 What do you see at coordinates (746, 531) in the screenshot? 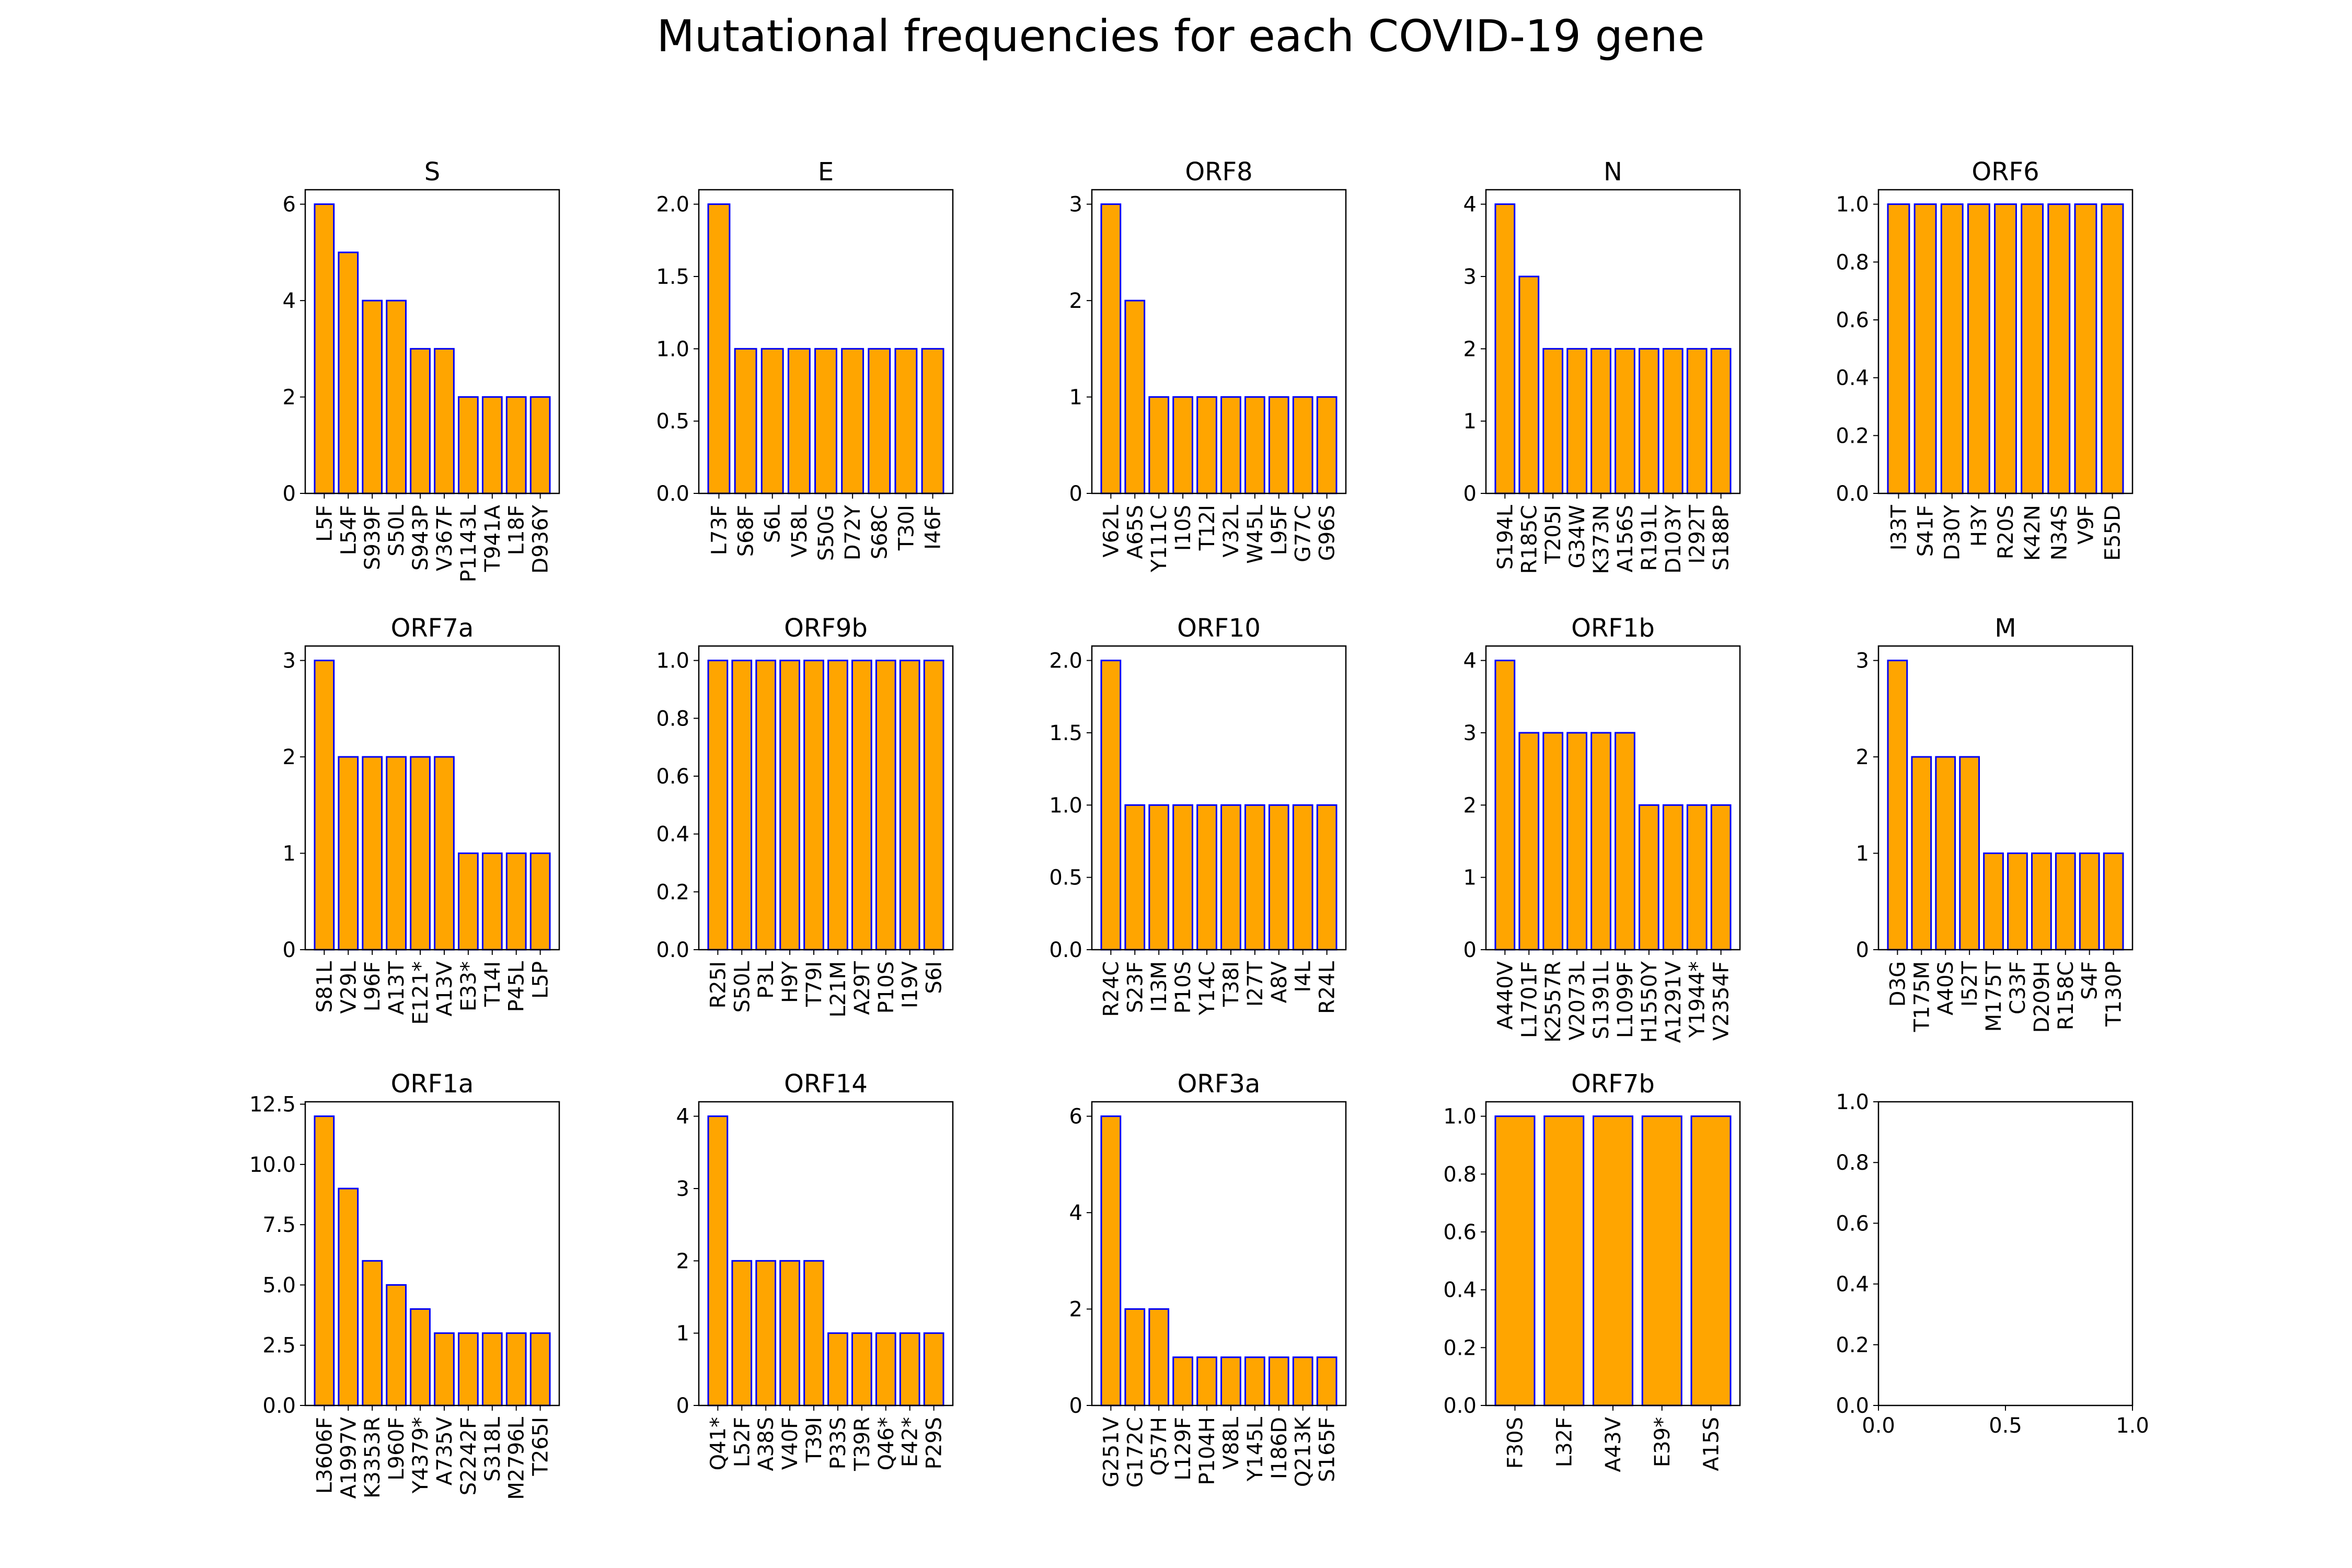
I see `x-tick-label: S68F` at bounding box center [746, 531].